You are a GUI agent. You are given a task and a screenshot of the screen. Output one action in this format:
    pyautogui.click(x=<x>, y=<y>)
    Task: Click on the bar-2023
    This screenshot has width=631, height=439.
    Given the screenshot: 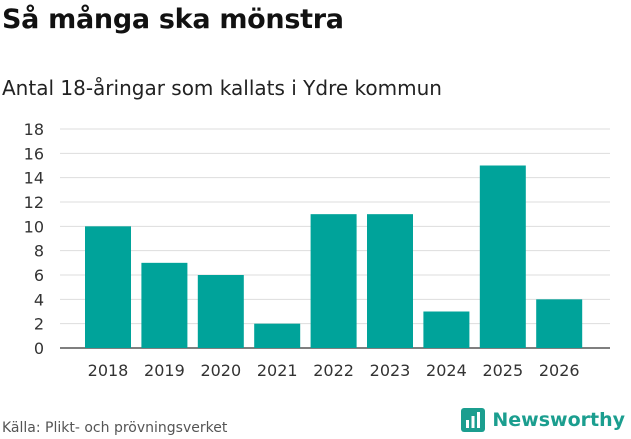 What is the action you would take?
    pyautogui.click(x=390, y=281)
    